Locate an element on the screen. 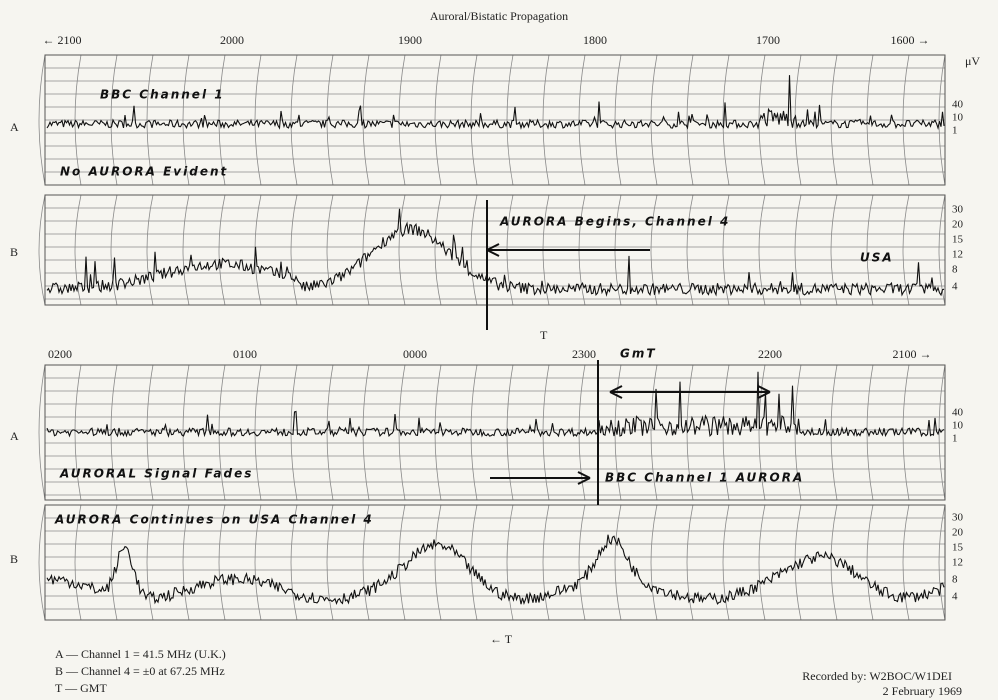 The height and width of the screenshot is (700, 998). handwritten-note: GmT is located at coordinates (638, 354).